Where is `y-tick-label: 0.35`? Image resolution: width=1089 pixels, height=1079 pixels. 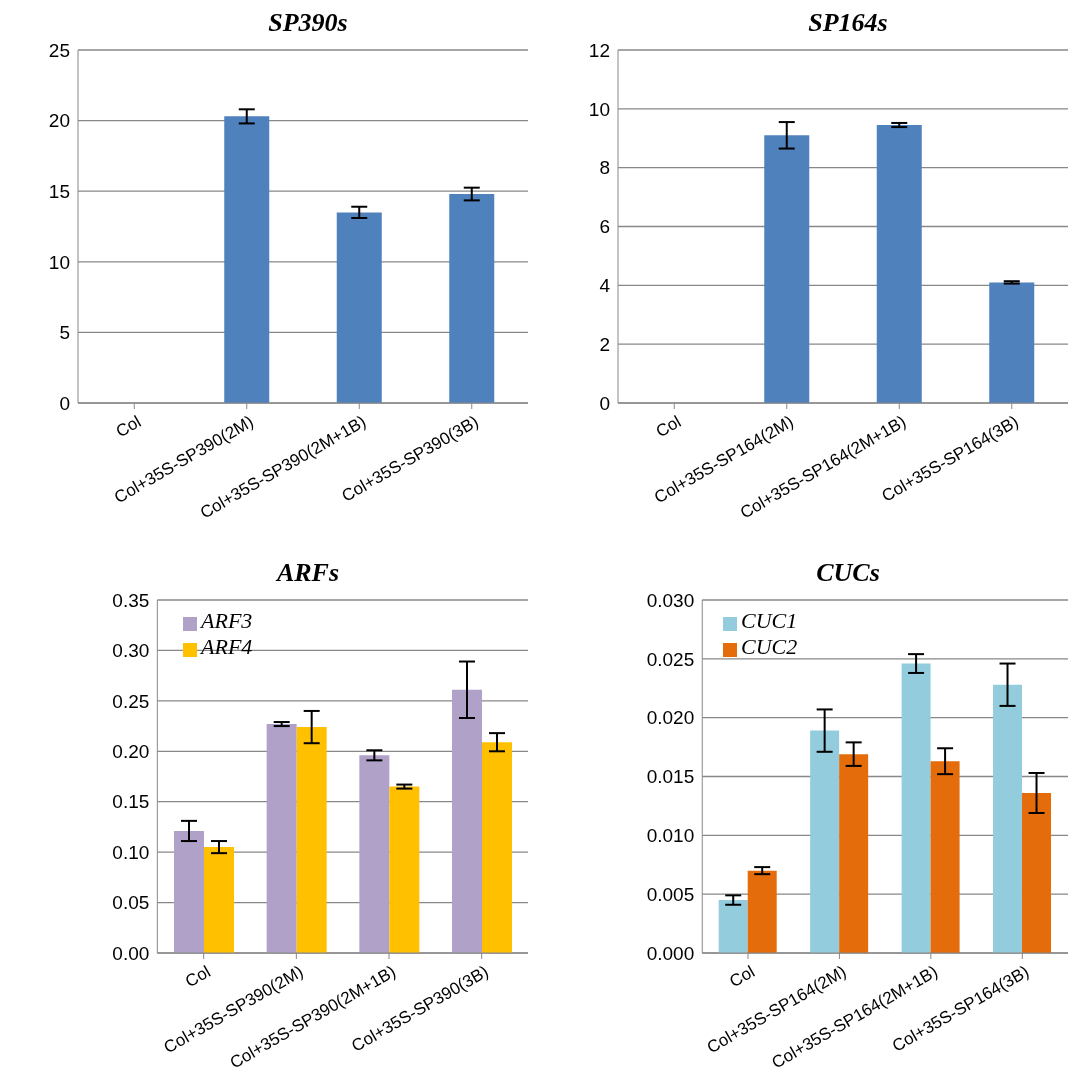
y-tick-label: 0.35 is located at coordinates (131, 600).